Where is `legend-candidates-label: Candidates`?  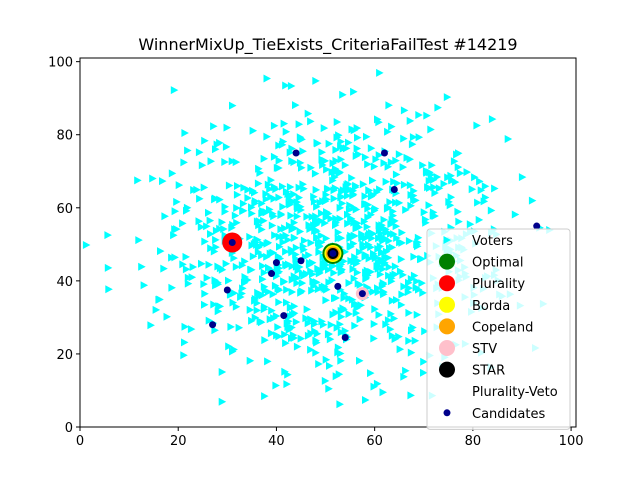
legend-candidates-label: Candidates is located at coordinates (508, 414).